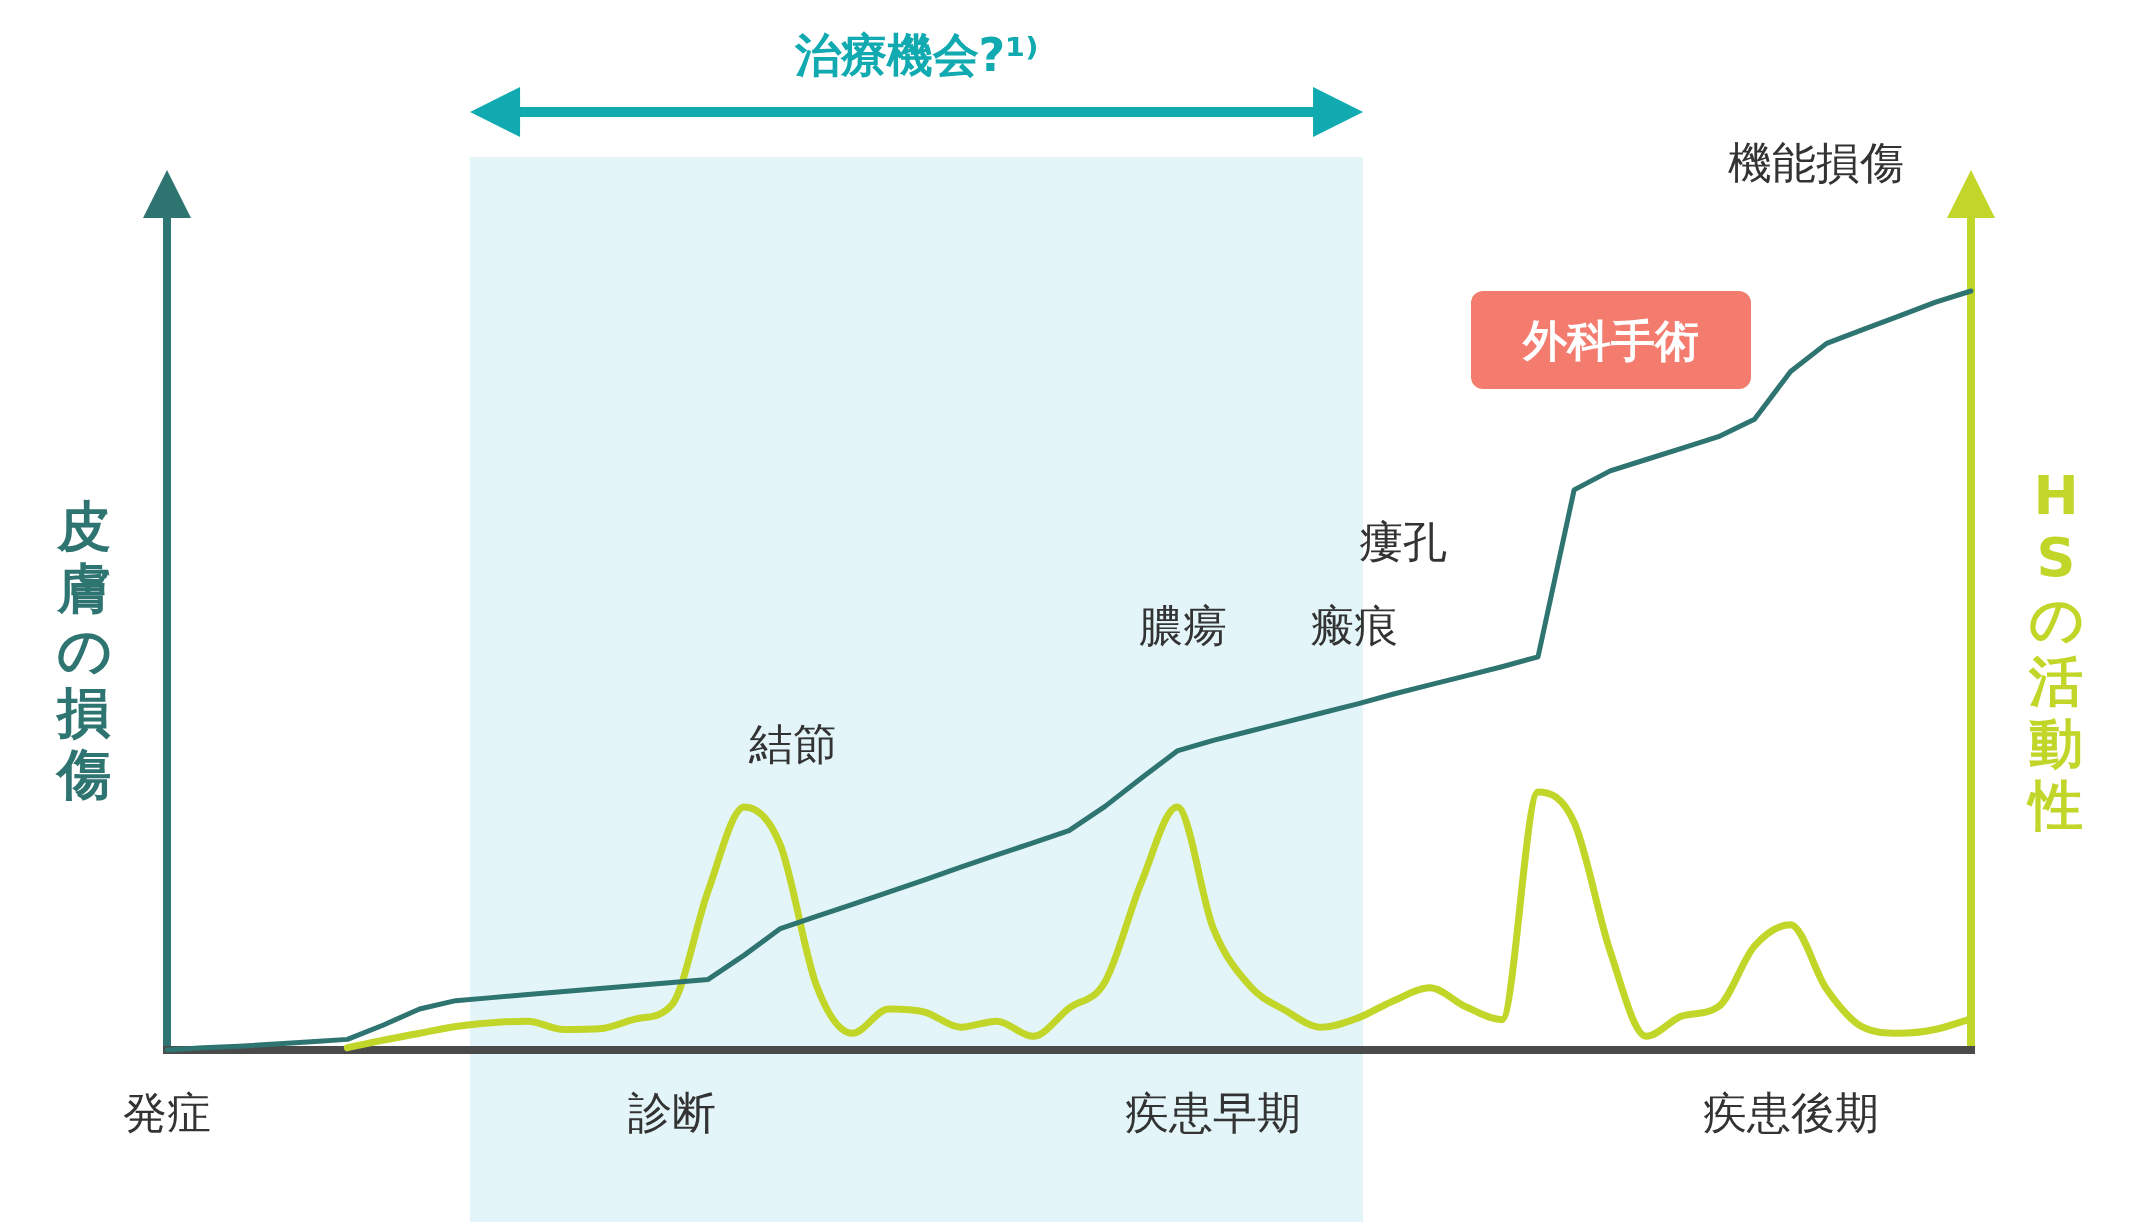 This screenshot has height=1226, width=2144. Describe the element at coordinates (167, 1112) in the screenshot. I see `x-tick-label: 発症` at that location.